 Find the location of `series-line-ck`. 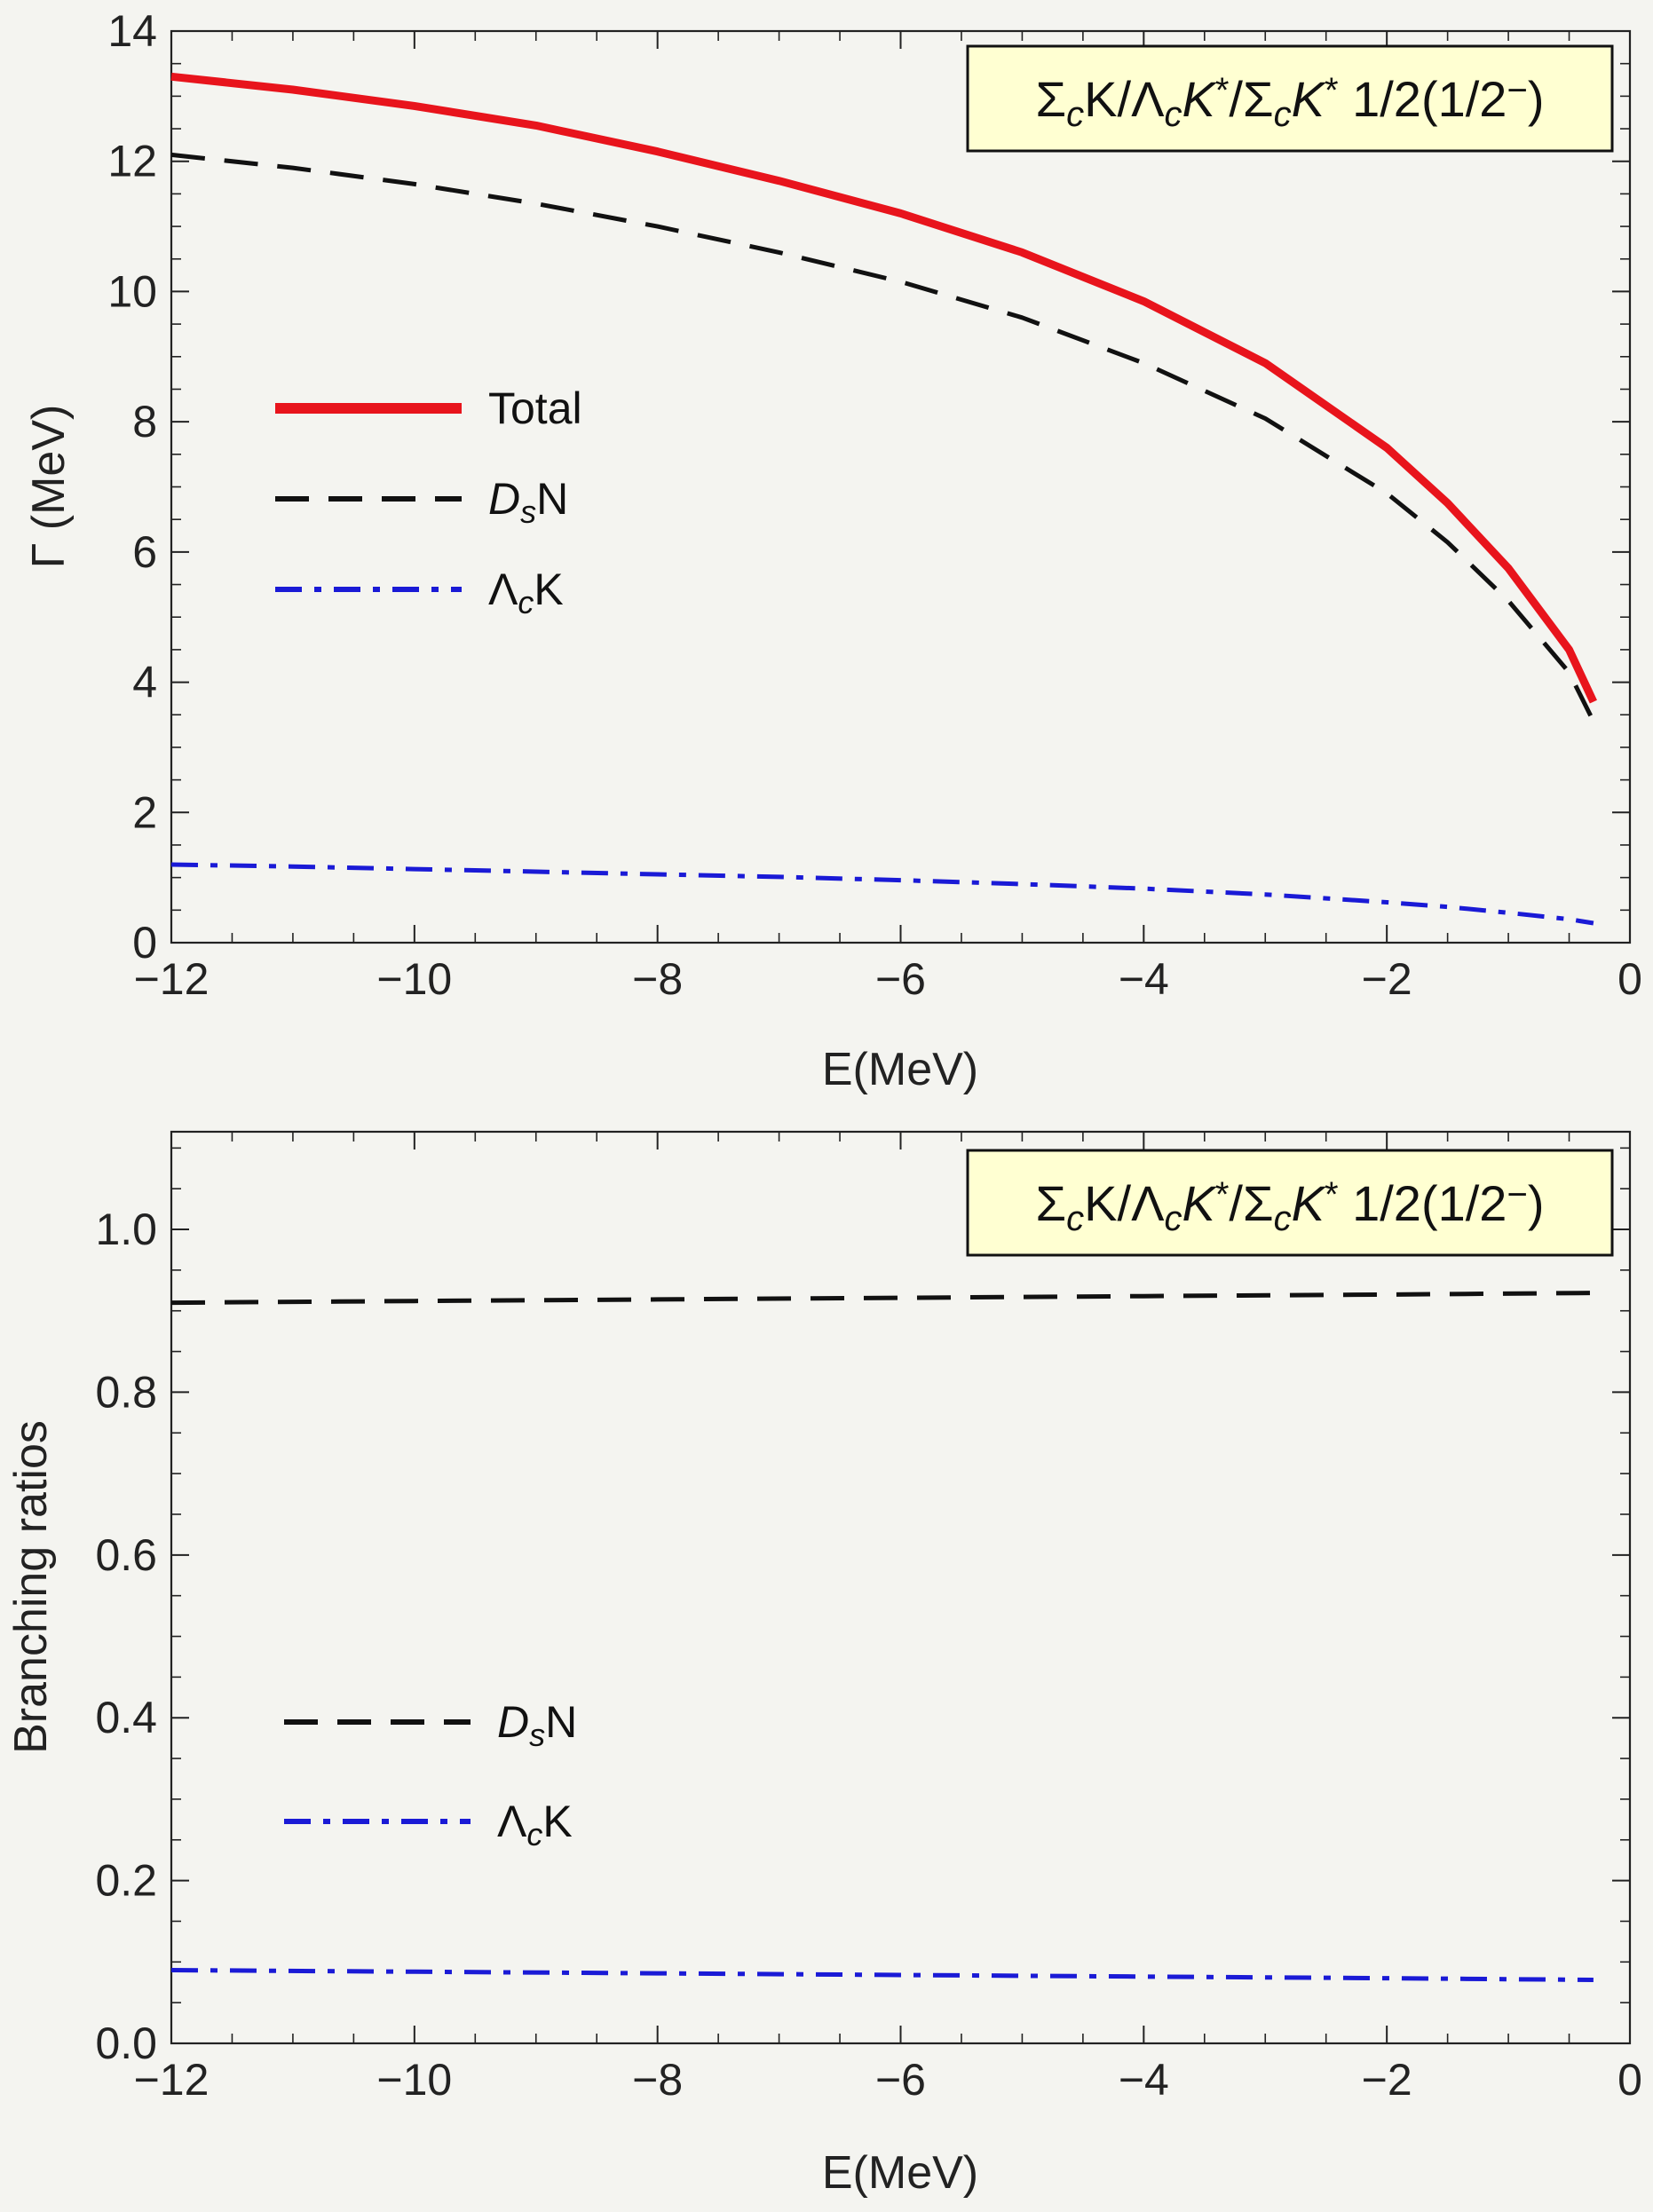

series-line-ck is located at coordinates (882, 1975).